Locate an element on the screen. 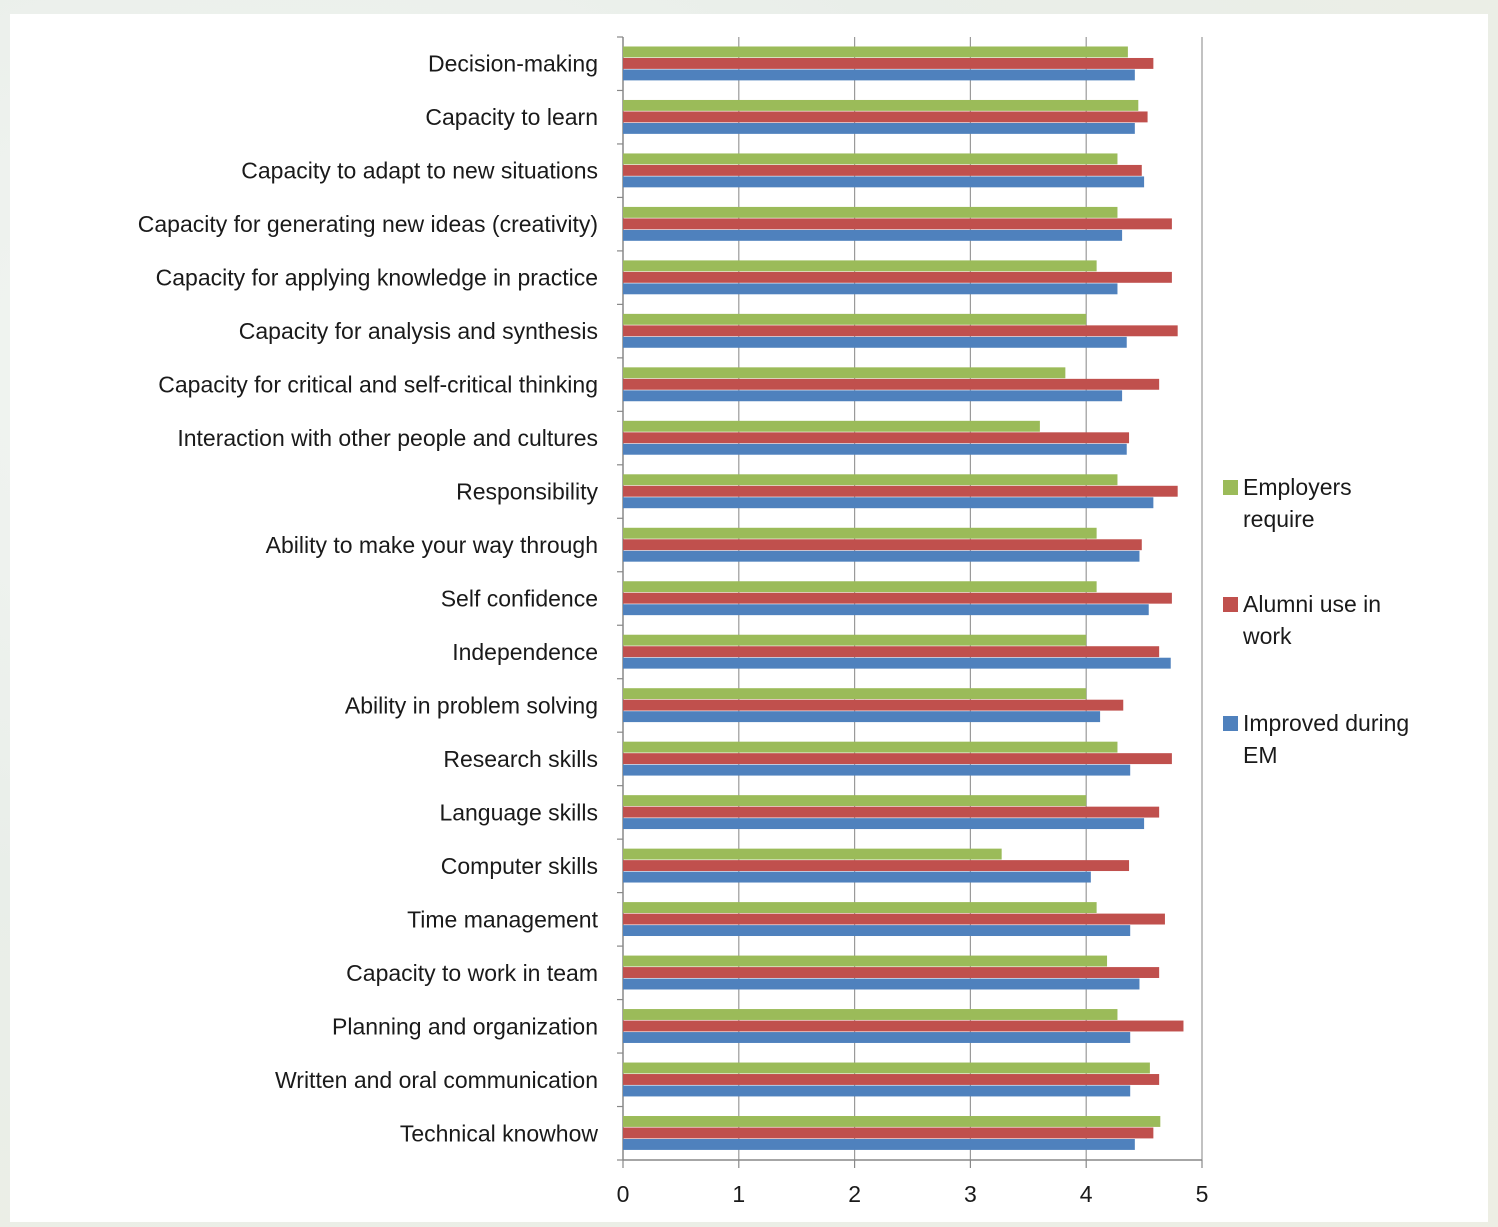 This screenshot has width=1498, height=1227. legend-label: Improved during is located at coordinates (1326, 723).